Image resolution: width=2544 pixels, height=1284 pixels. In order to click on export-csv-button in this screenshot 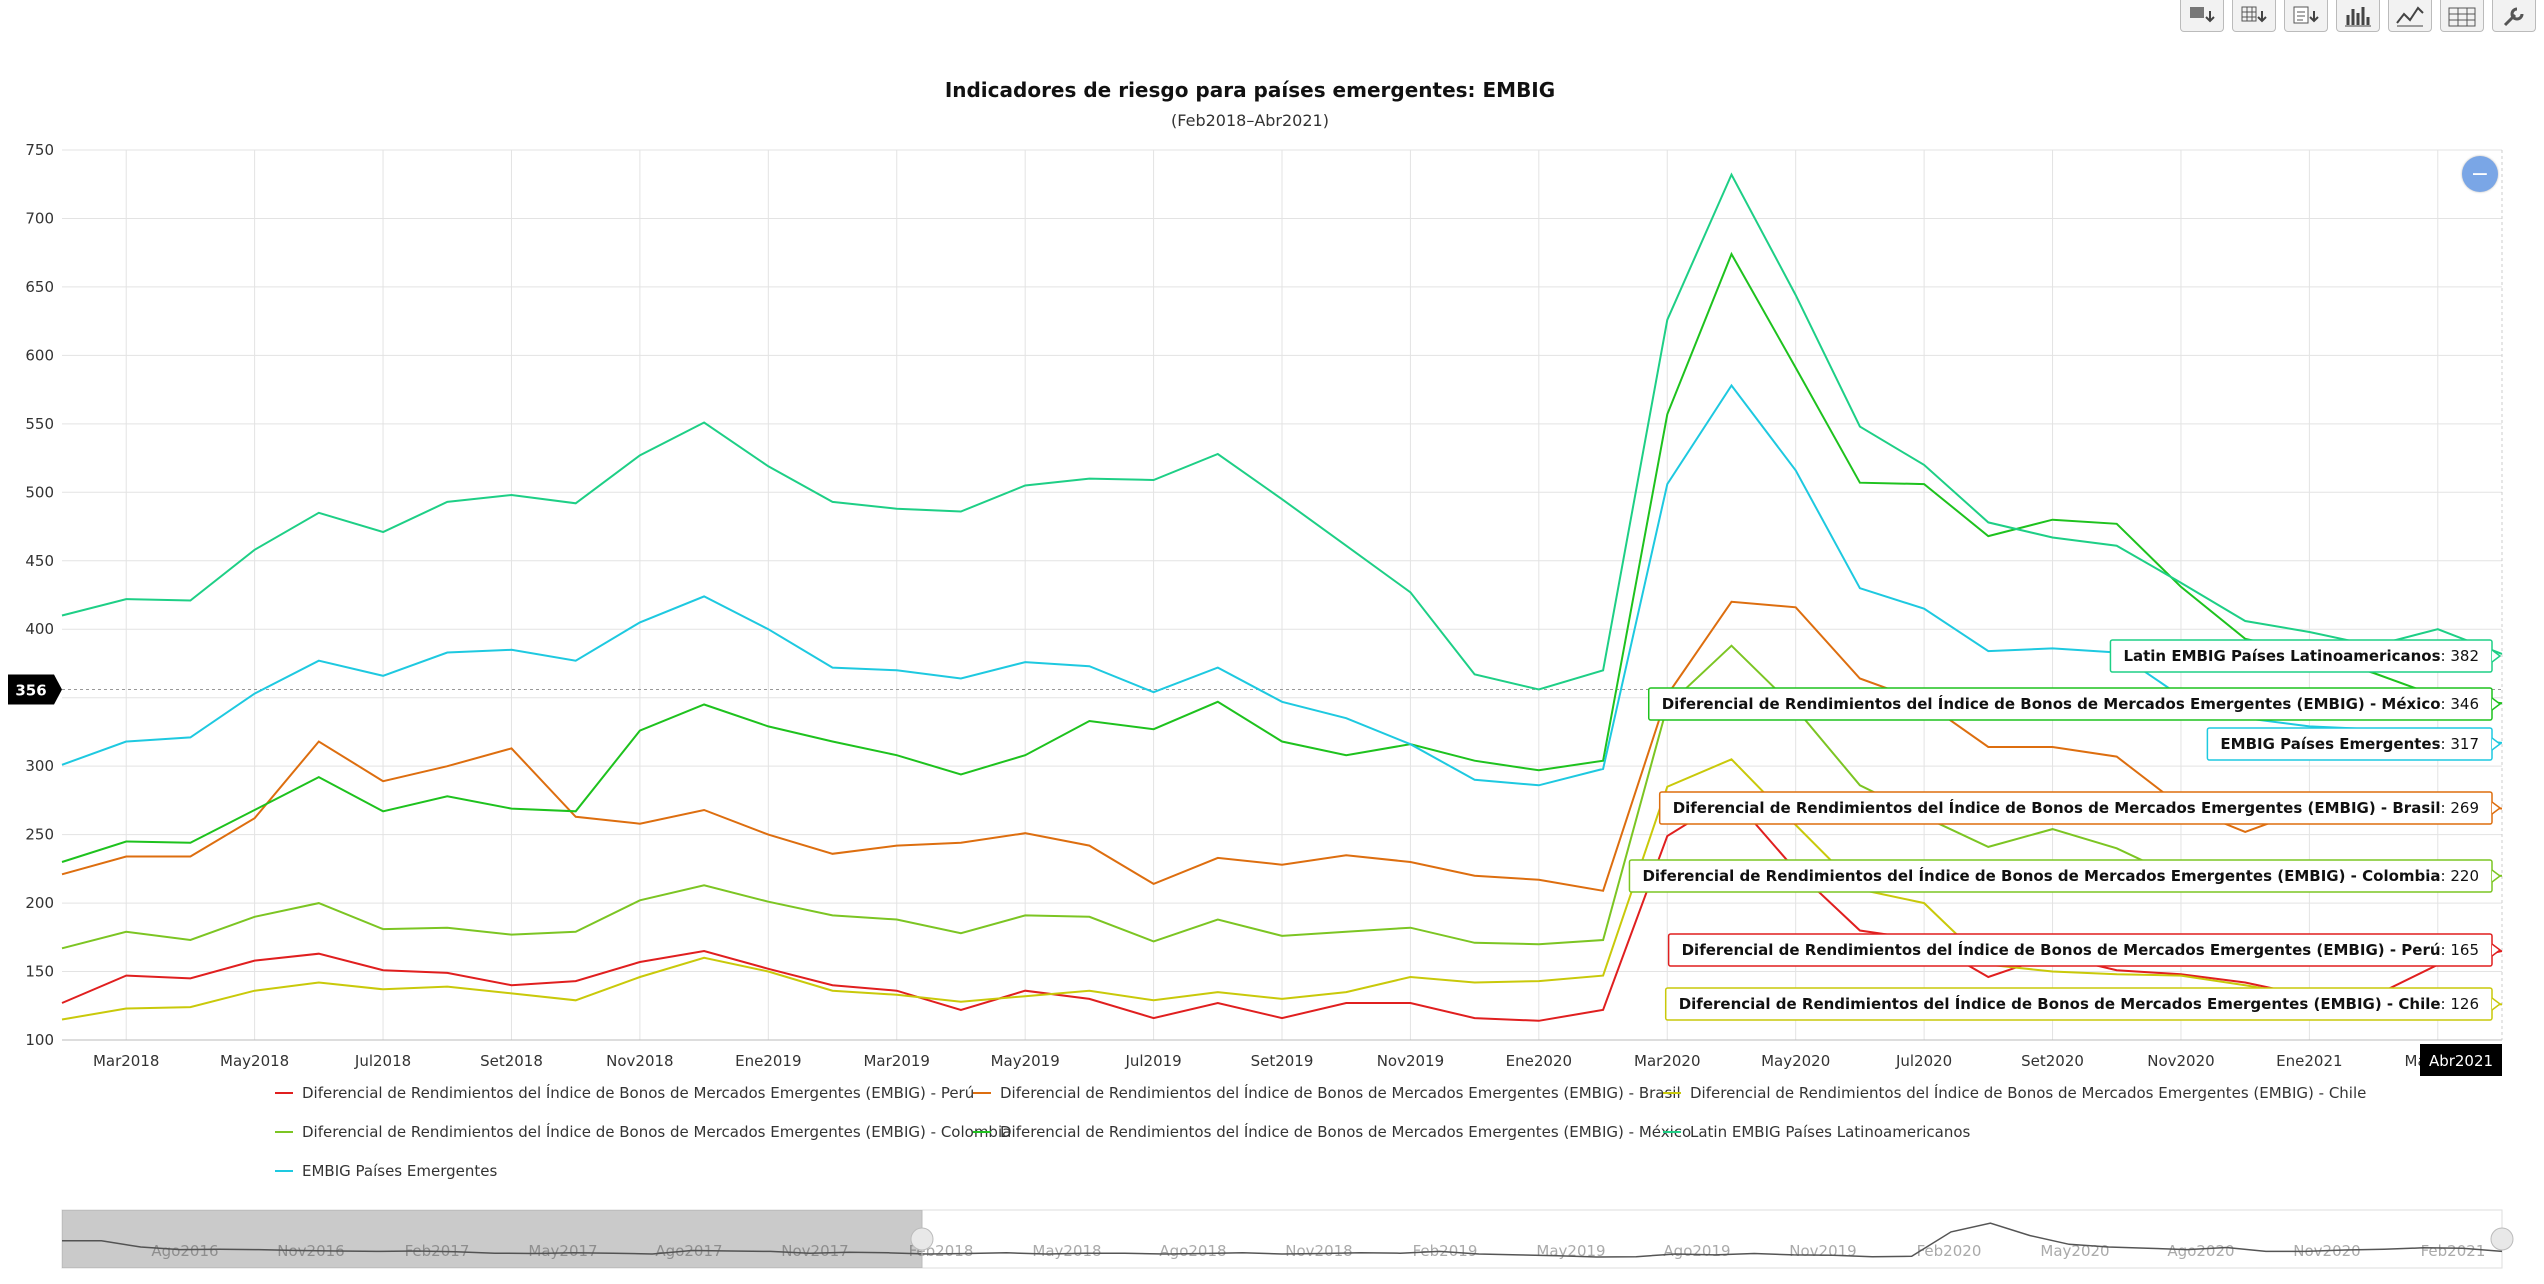, I will do `click(2254, 16)`.